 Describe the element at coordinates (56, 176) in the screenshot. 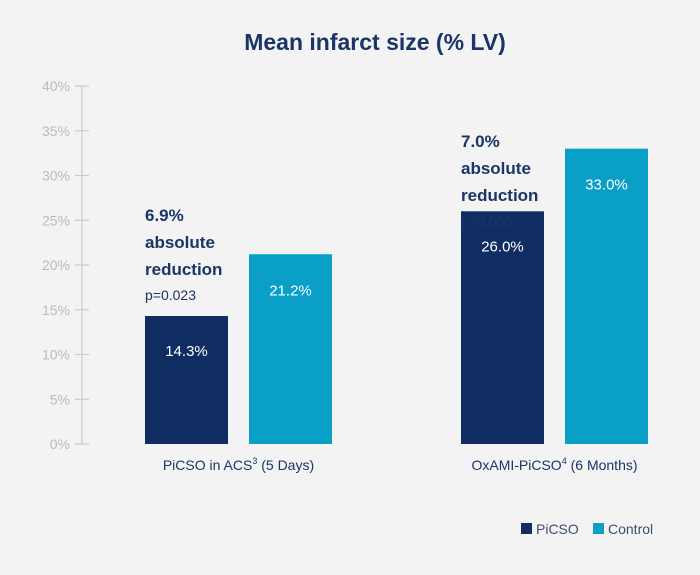

I see `y-tick-label: 30%` at that location.